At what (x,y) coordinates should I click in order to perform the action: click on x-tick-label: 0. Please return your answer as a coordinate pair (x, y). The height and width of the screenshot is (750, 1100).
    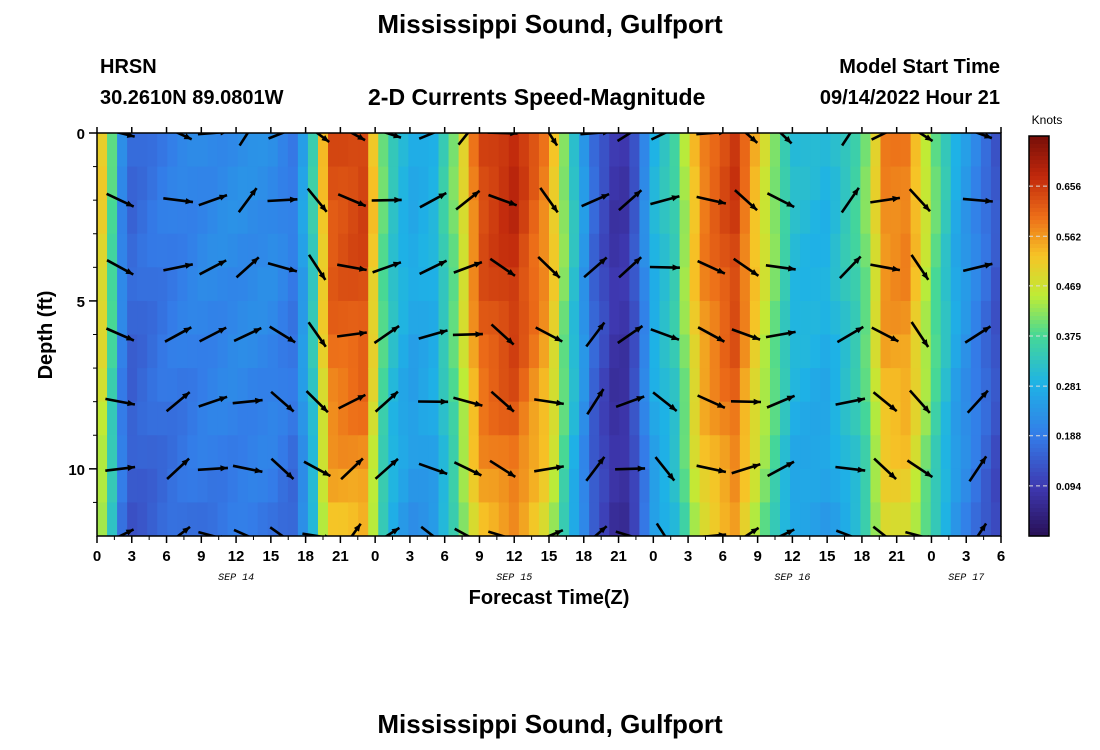
    Looking at the image, I should click on (97, 556).